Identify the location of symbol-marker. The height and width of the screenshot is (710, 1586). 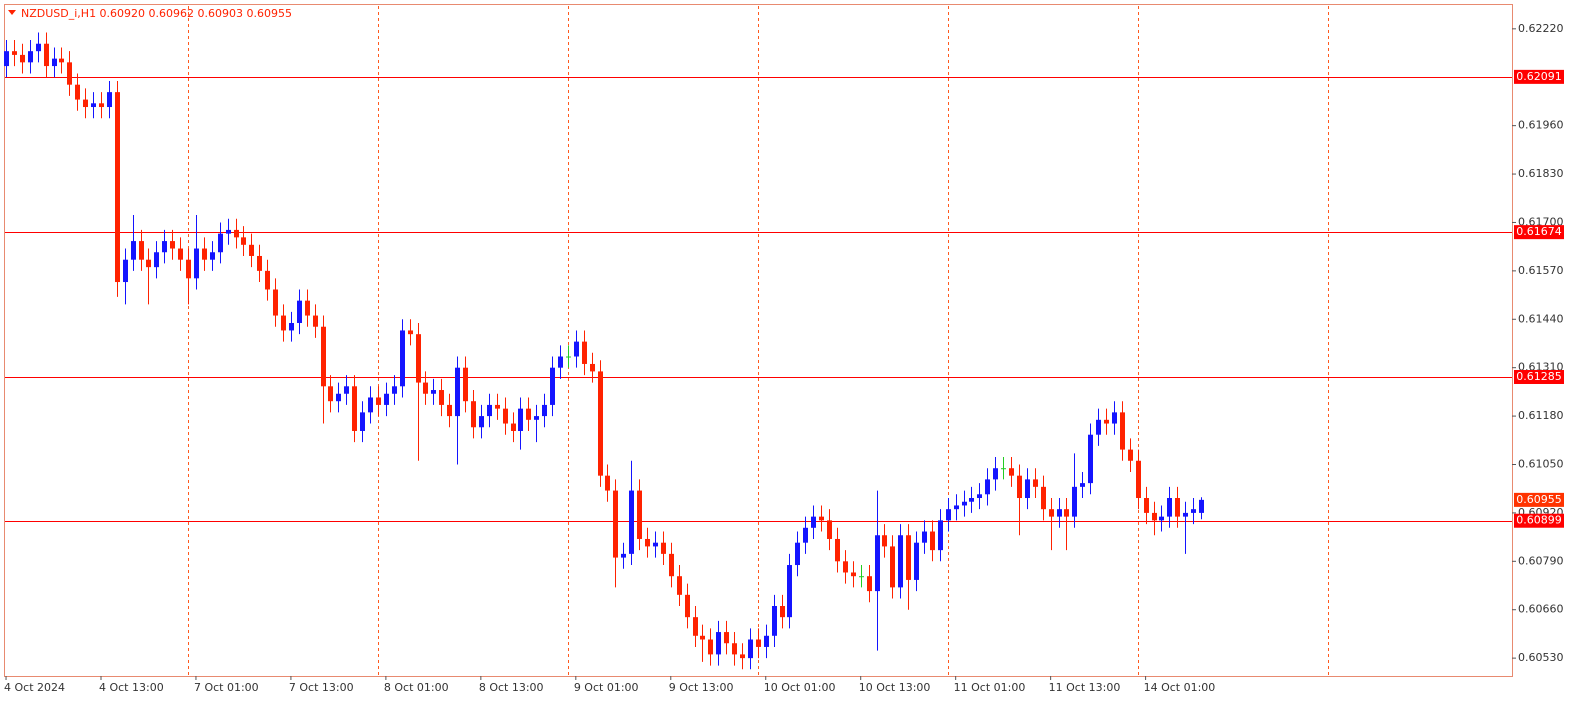
(12, 12).